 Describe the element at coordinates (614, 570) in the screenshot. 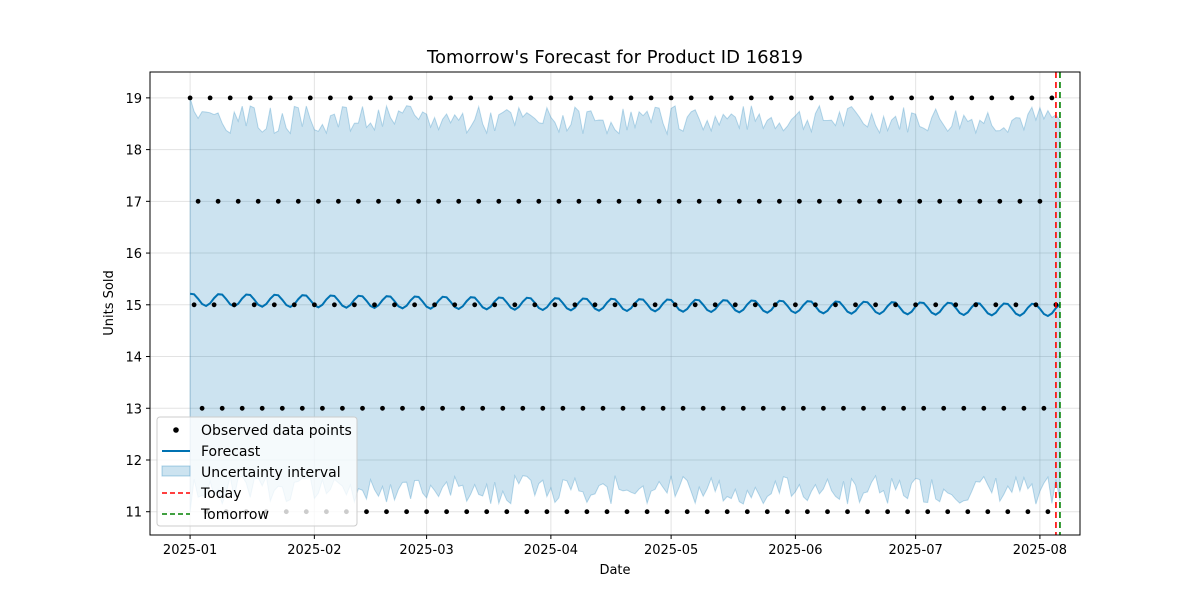

I see `x-axis-label: Date` at that location.